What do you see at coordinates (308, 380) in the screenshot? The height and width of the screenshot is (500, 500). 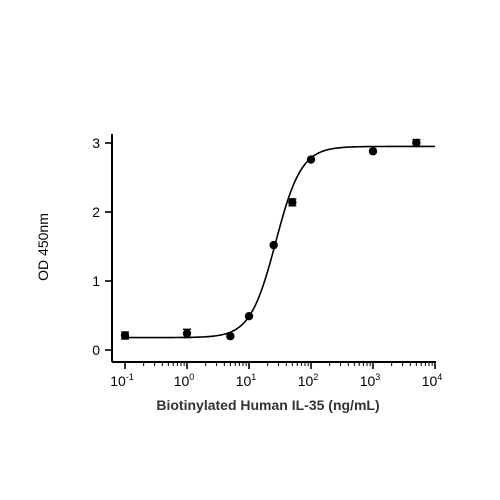 I see `x-tick-label: 10²` at bounding box center [308, 380].